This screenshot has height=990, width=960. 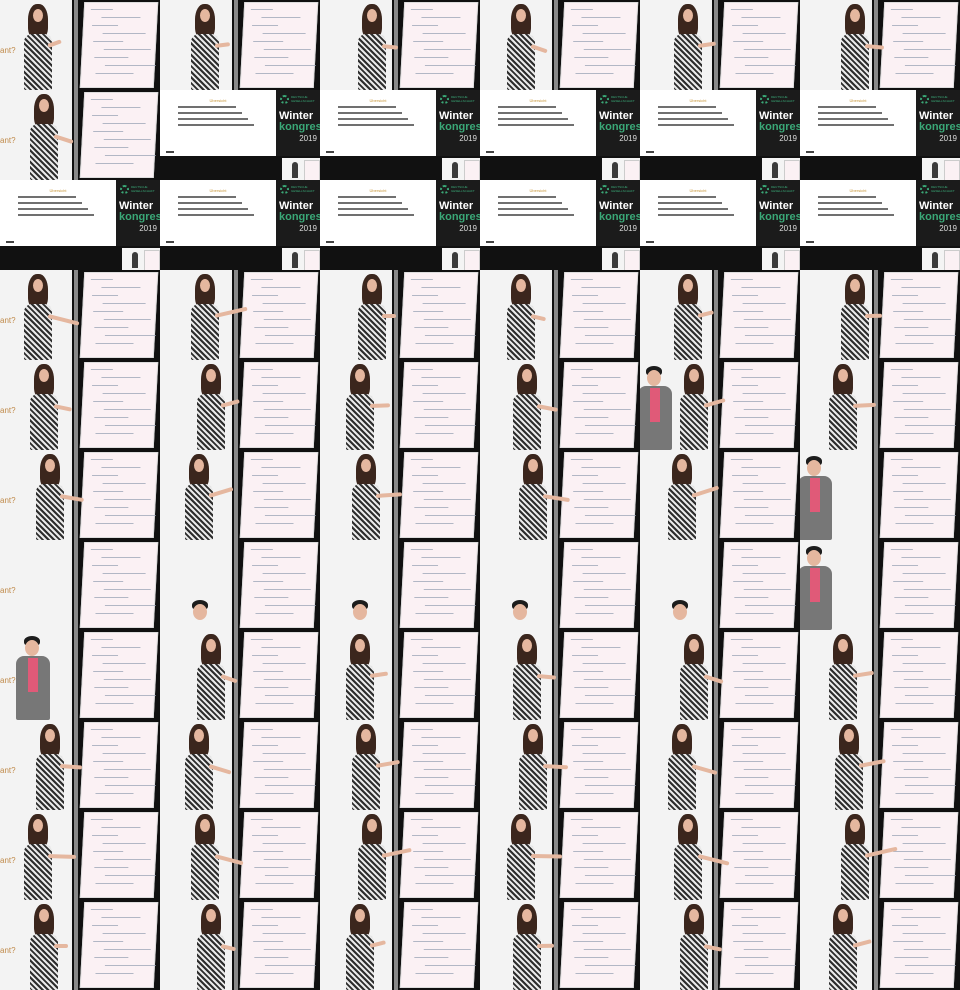 What do you see at coordinates (456, 116) in the screenshot?
I see `brand-word-winter: Winter` at bounding box center [456, 116].